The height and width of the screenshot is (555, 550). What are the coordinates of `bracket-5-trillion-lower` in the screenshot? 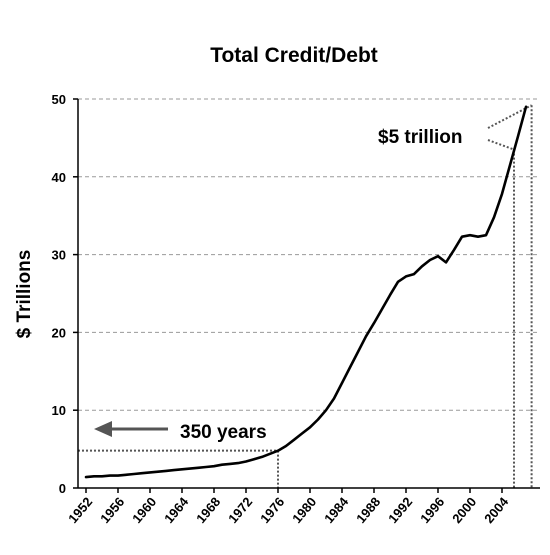 It's located at (501, 145).